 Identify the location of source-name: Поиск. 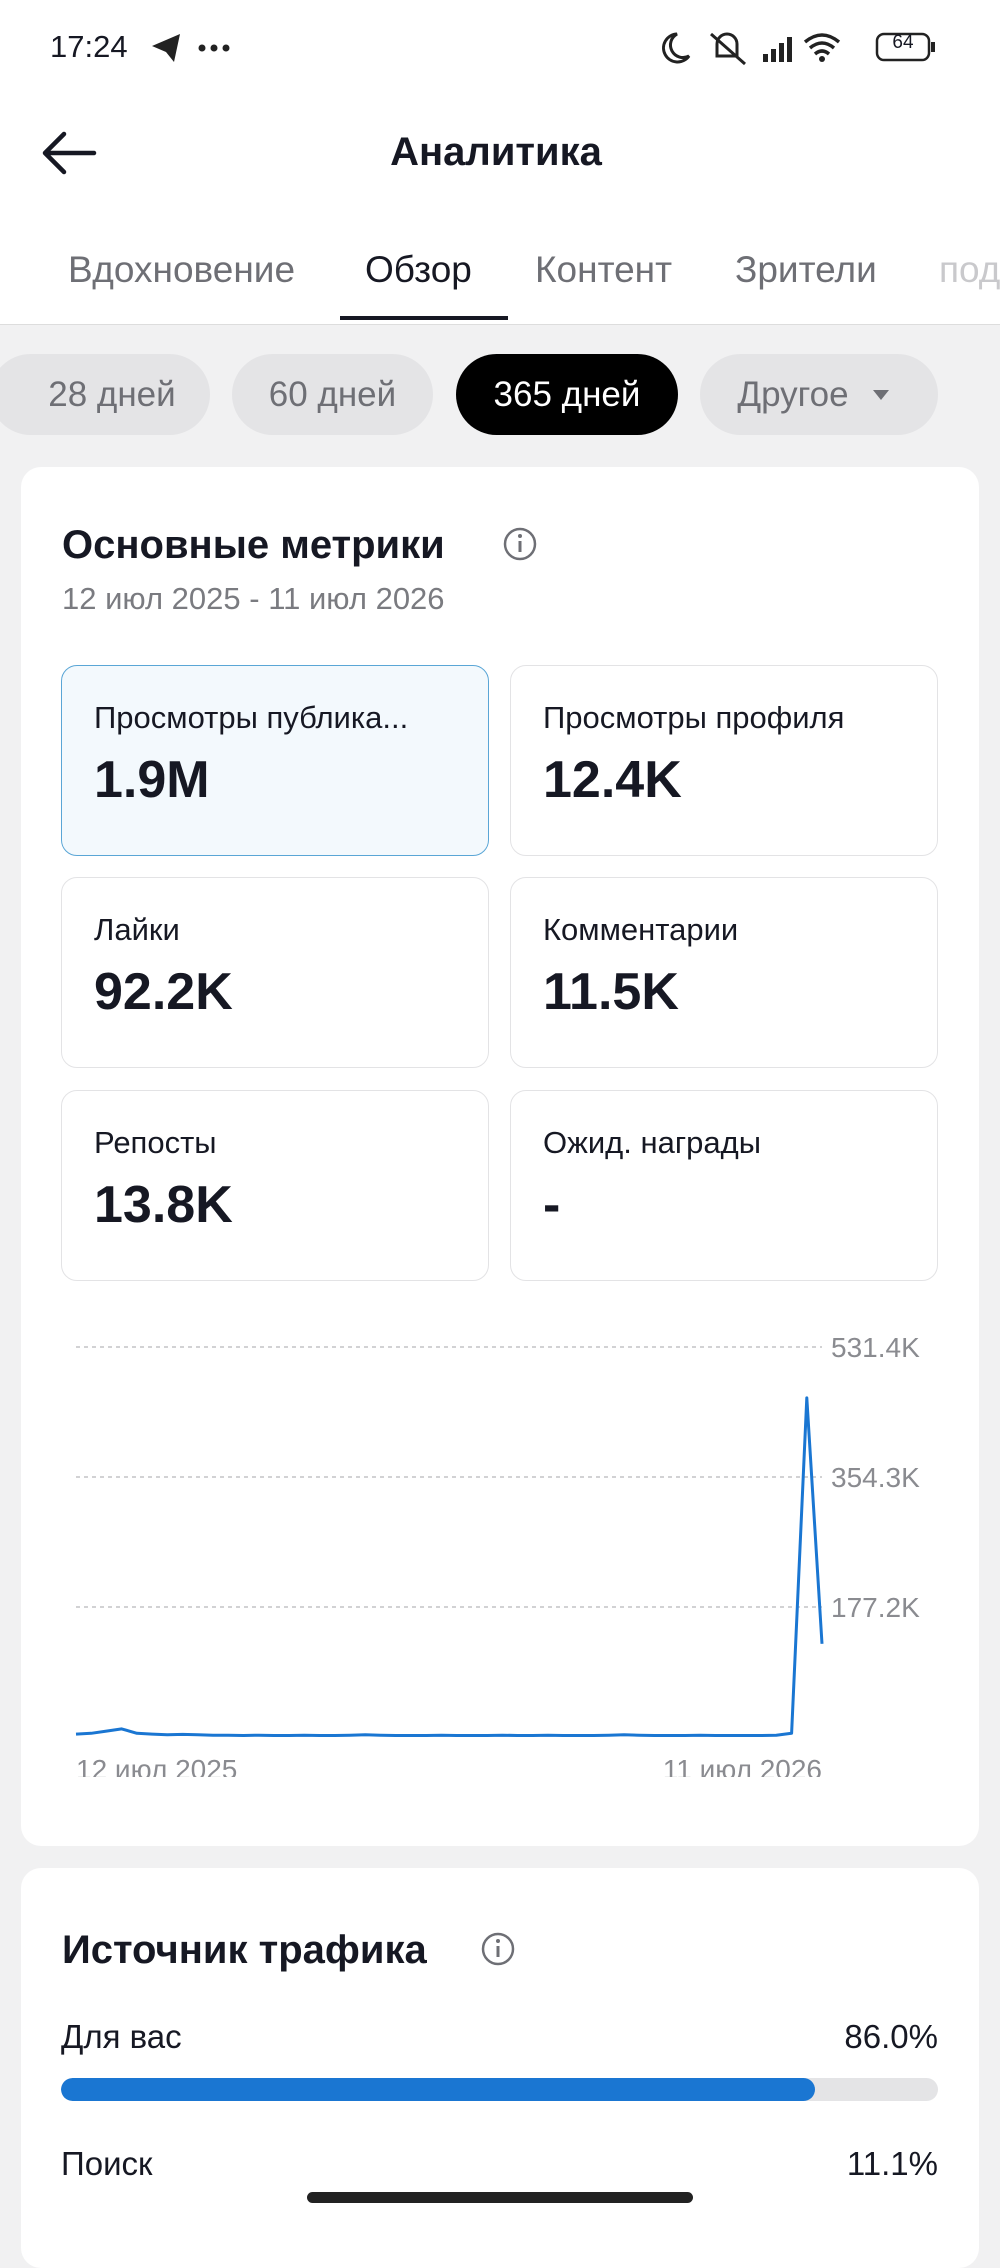
(107, 2163).